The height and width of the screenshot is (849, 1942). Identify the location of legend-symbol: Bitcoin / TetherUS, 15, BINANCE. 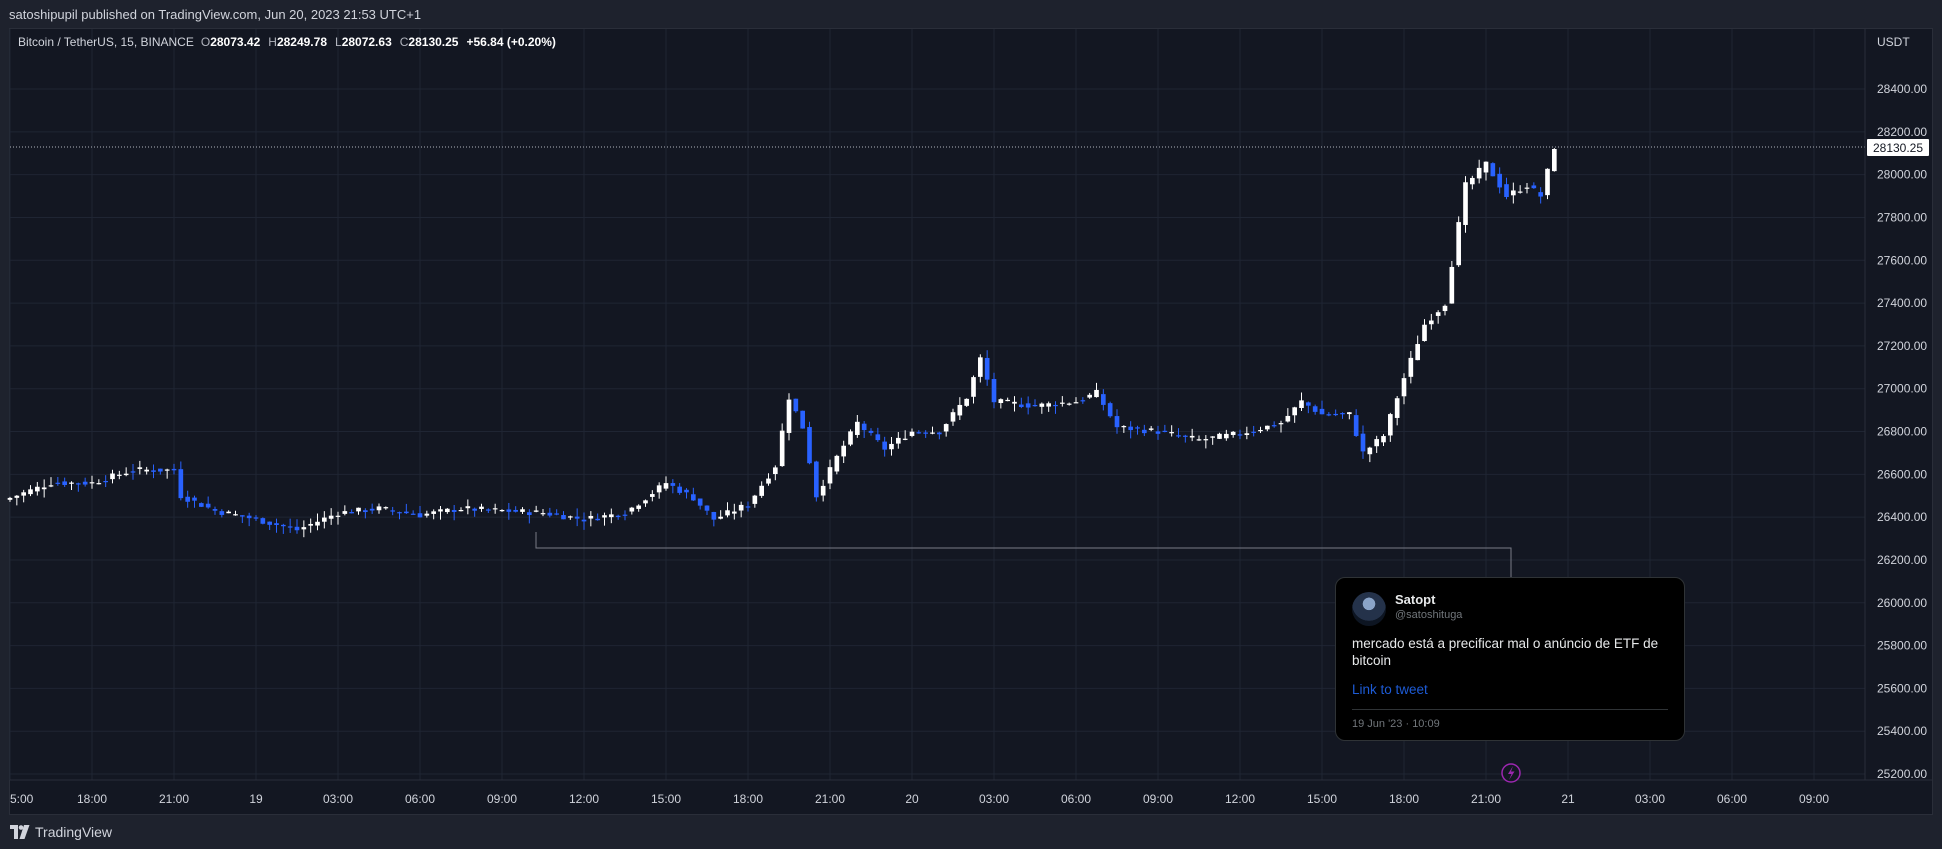
(106, 42).